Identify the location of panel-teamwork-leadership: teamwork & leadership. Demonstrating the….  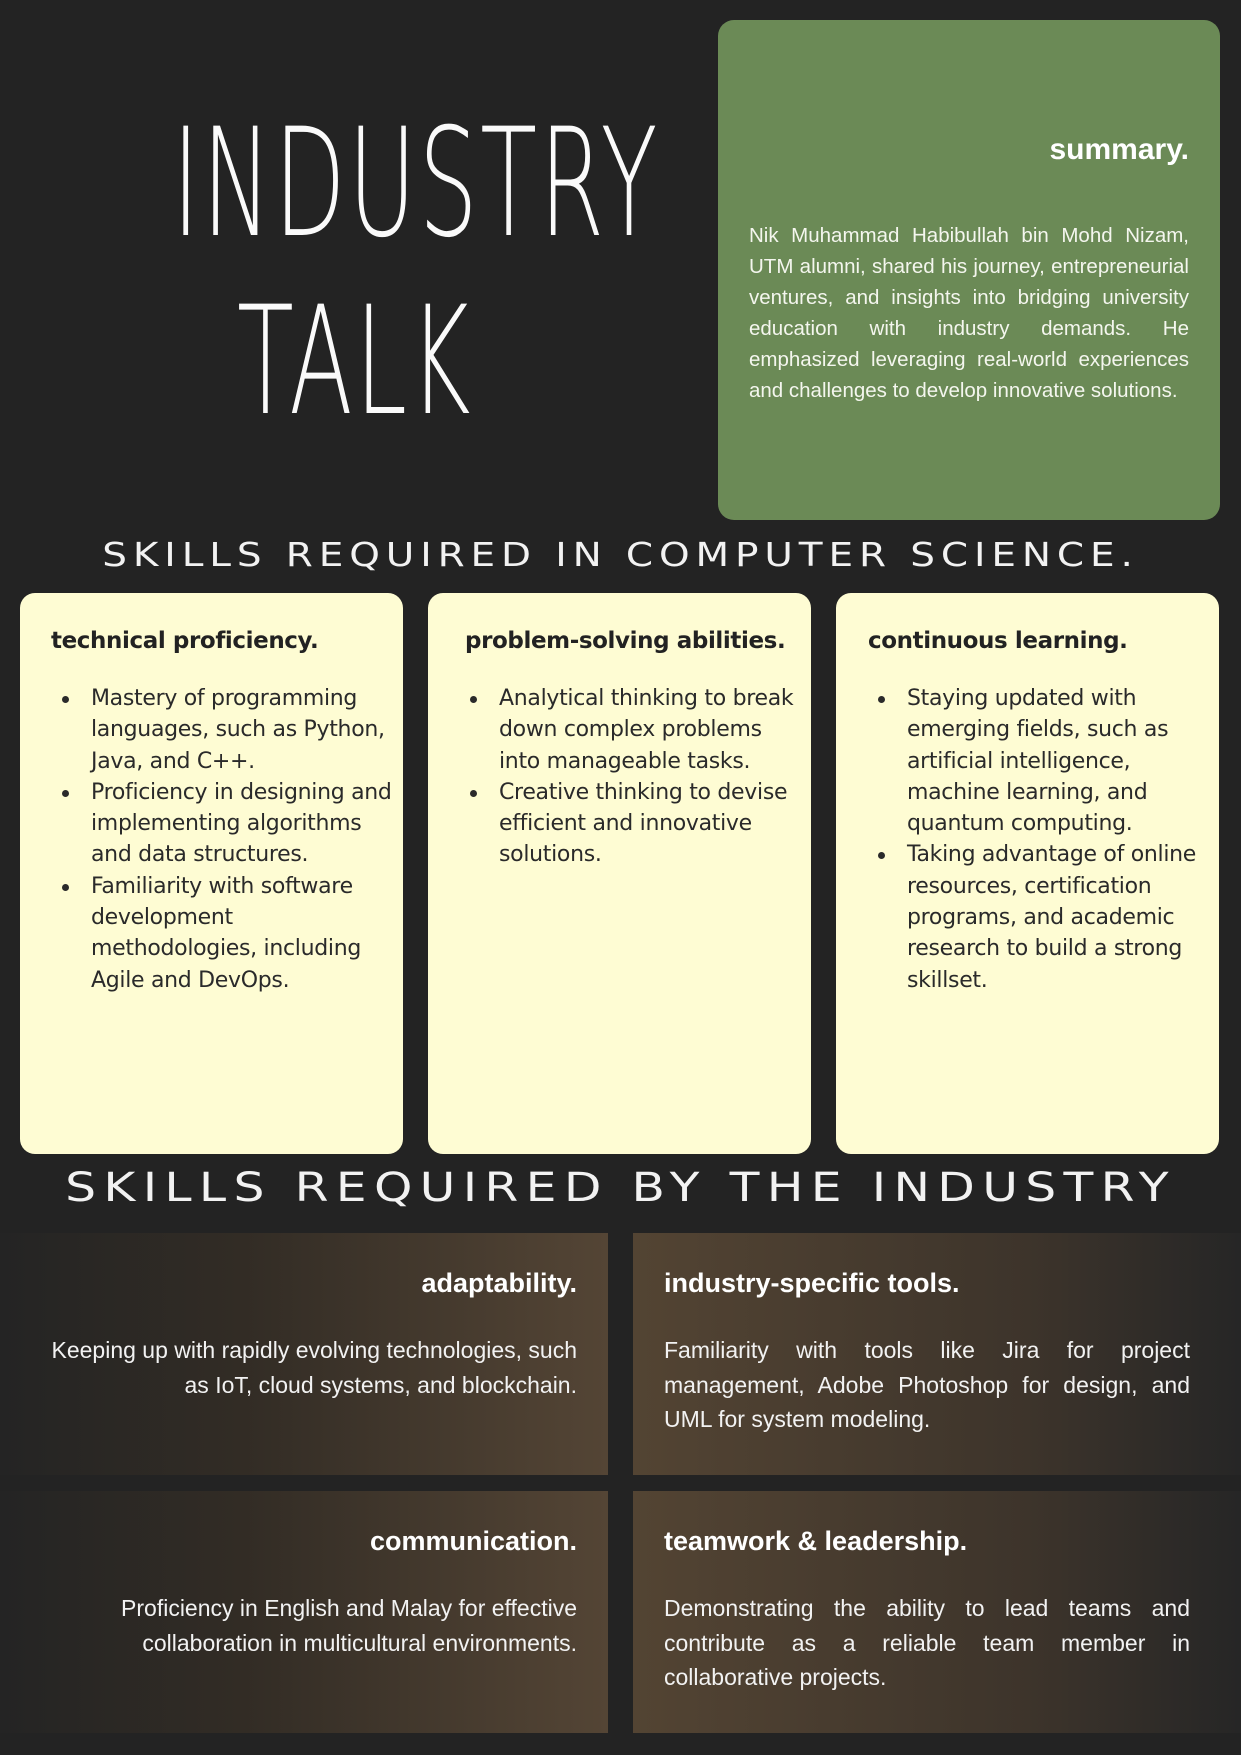
(937, 1612).